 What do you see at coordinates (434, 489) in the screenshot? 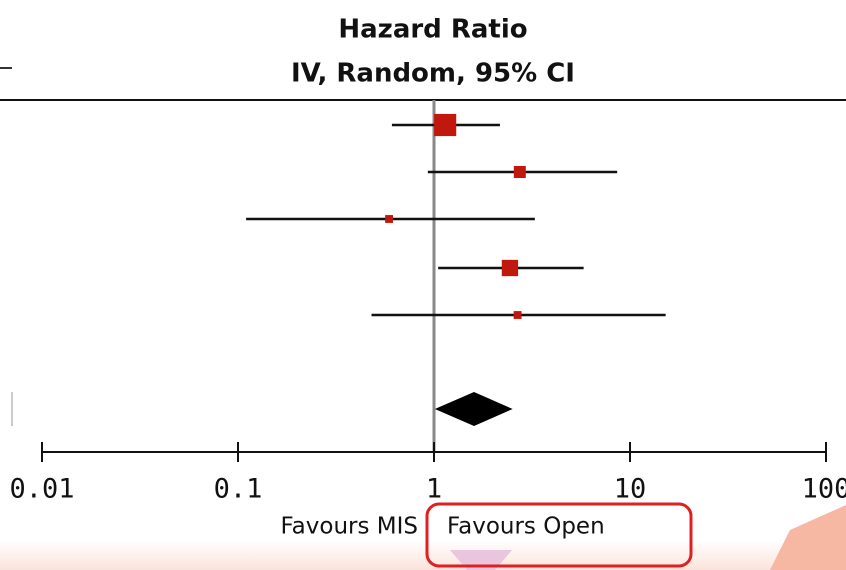
I see `x-tick-label: 1` at bounding box center [434, 489].